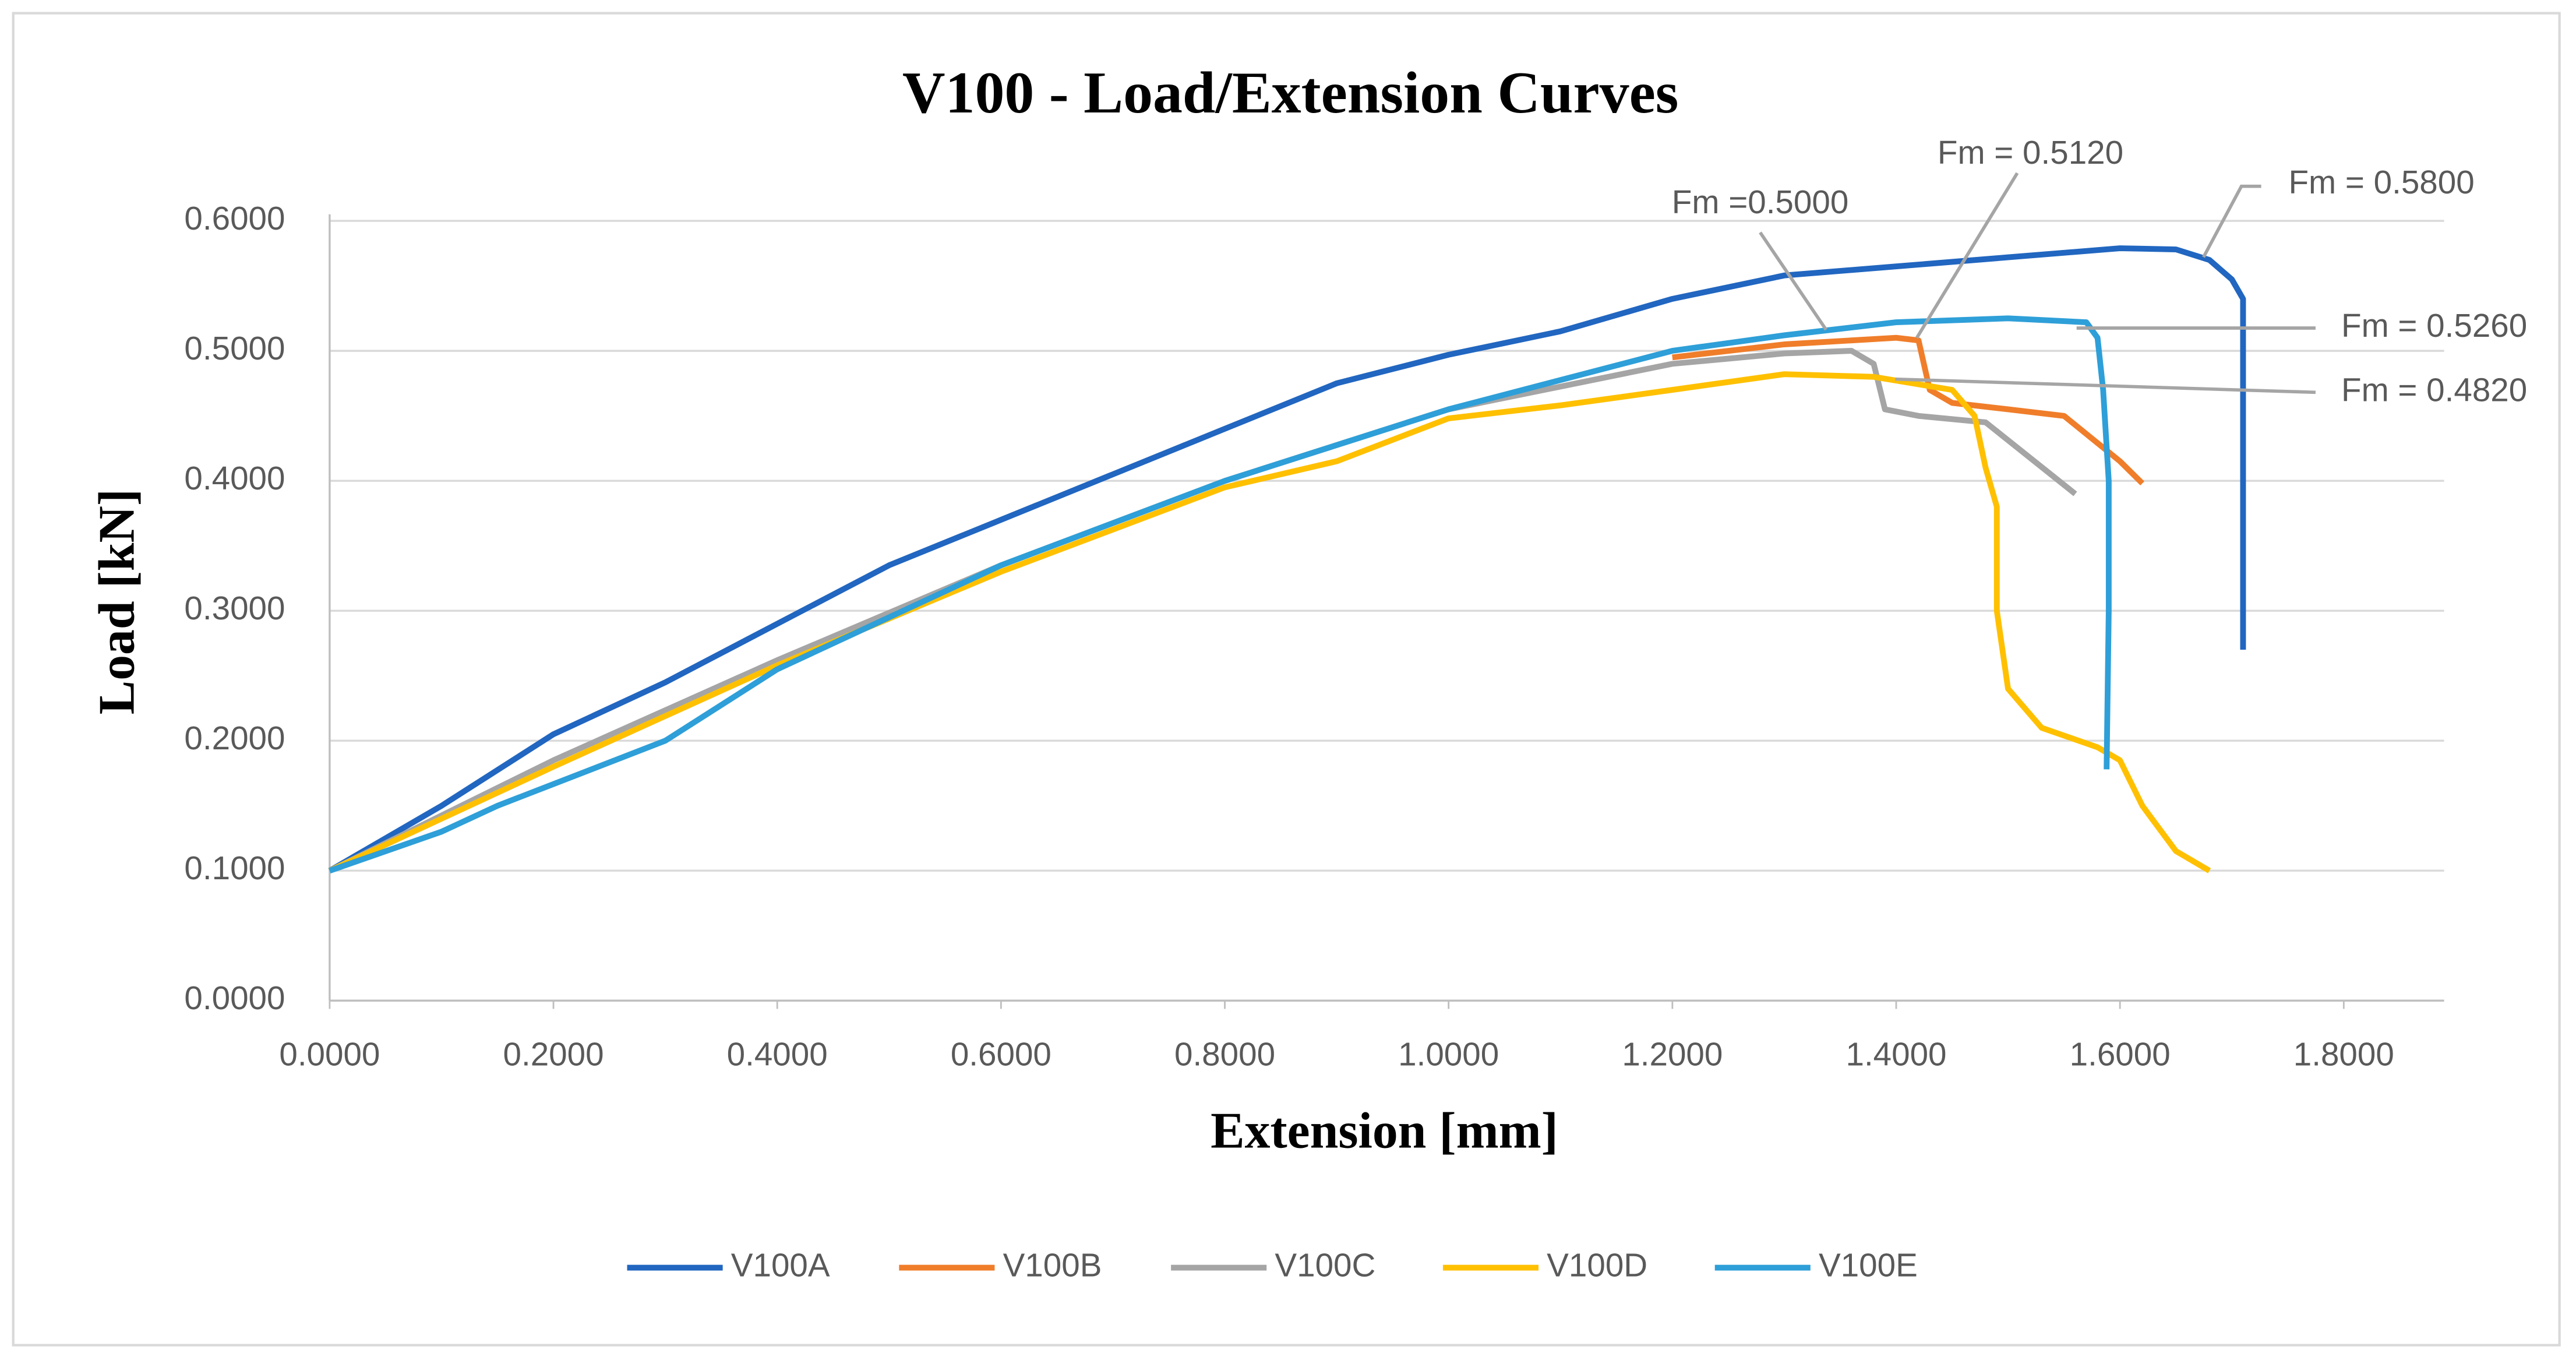  I want to click on x-tick-label: 1.8000, so click(2344, 1053).